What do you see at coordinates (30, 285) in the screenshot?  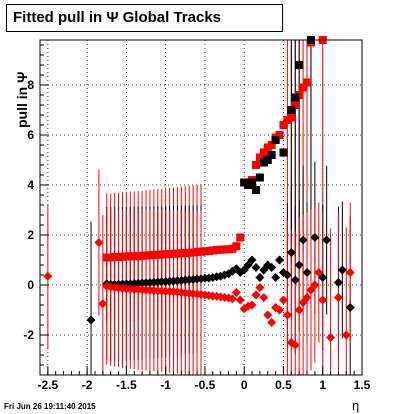 I see `y-tick-label: 0` at bounding box center [30, 285].